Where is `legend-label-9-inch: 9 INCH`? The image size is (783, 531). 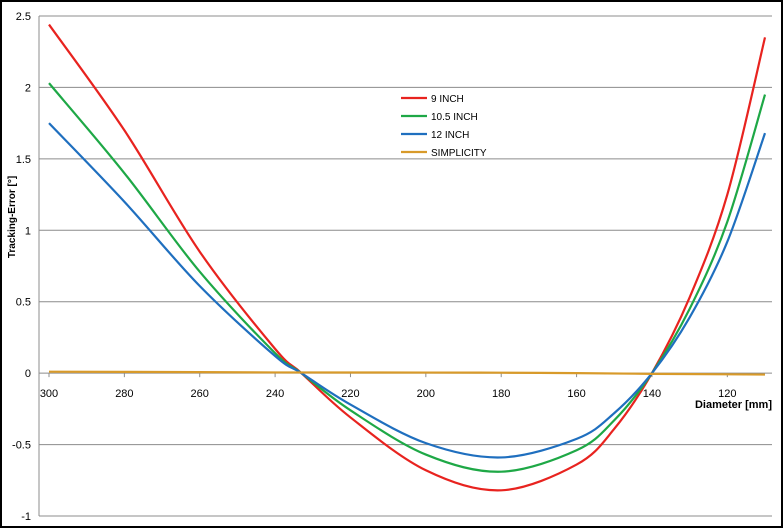 legend-label-9-inch: 9 INCH is located at coordinates (447, 99).